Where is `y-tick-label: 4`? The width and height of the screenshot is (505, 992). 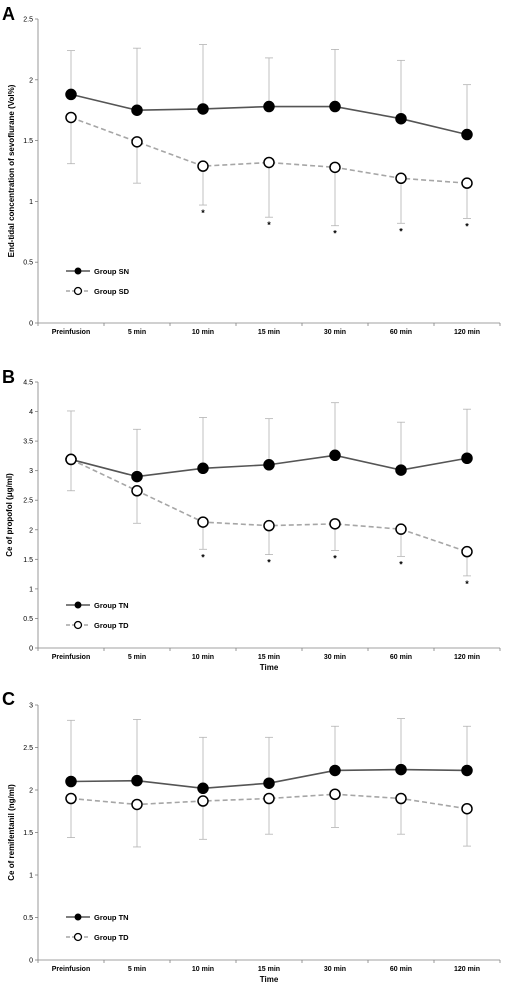
y-tick-label: 4 is located at coordinates (31, 412).